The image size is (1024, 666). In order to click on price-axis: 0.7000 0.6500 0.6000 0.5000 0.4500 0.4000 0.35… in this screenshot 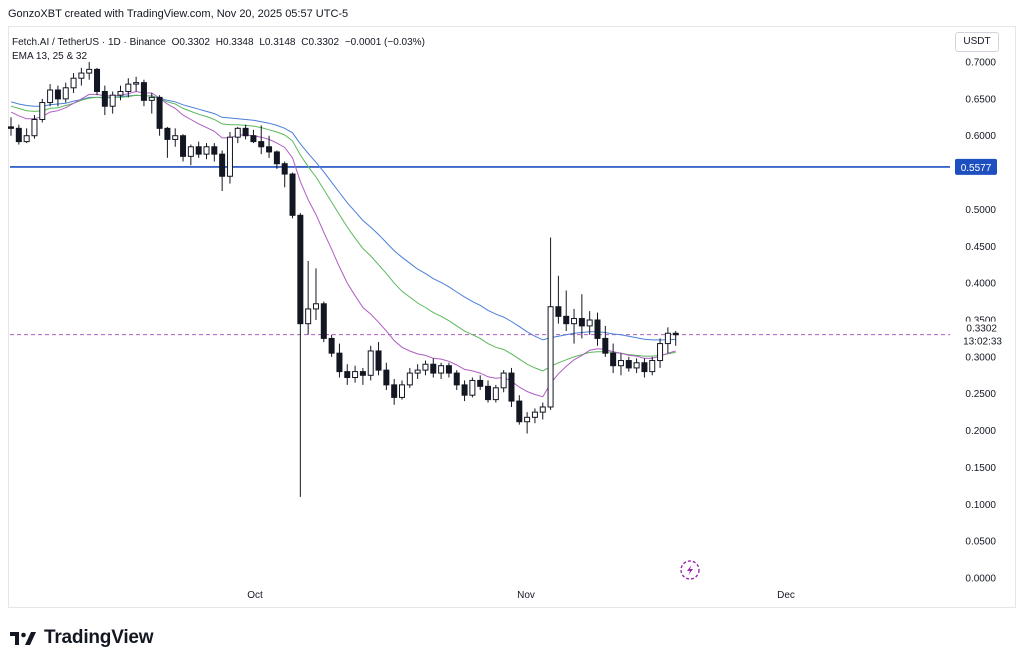, I will do `click(980, 321)`.